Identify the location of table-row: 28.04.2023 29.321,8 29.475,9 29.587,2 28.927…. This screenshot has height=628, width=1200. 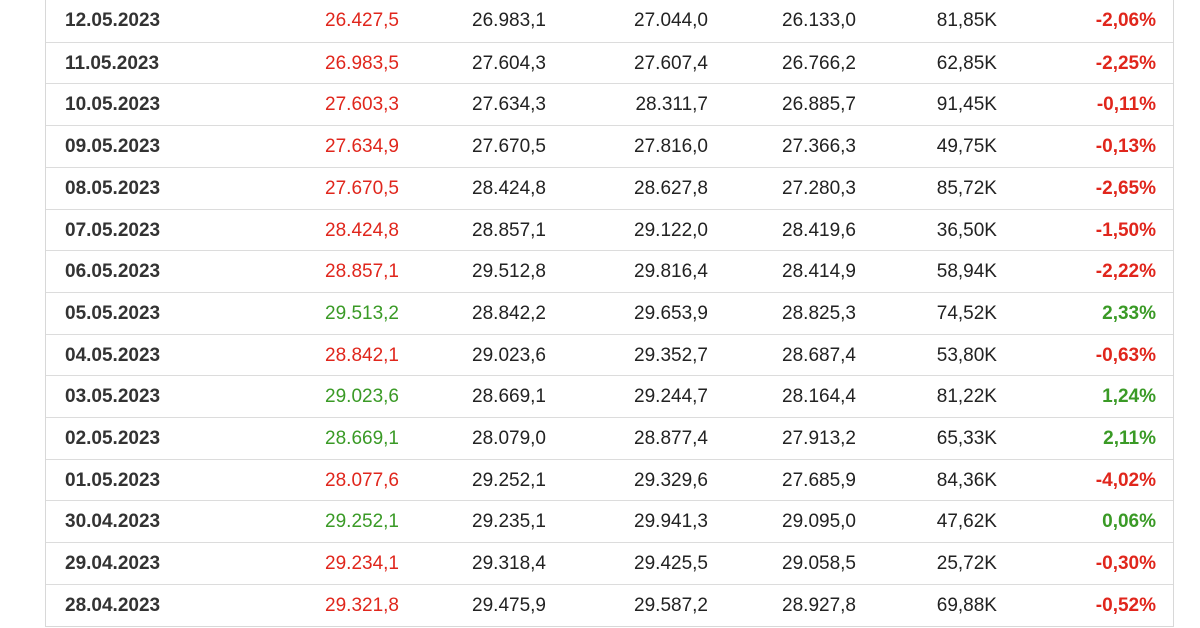
(609, 604).